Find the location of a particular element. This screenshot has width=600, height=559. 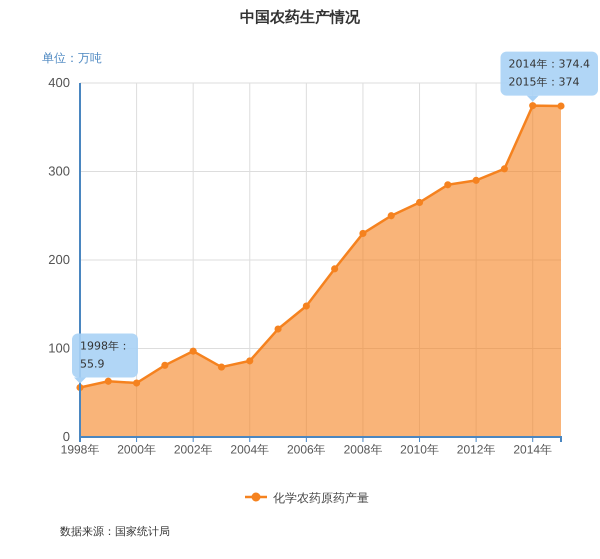

tooltip-callout: 1998年： 55.9 is located at coordinates (105, 359).